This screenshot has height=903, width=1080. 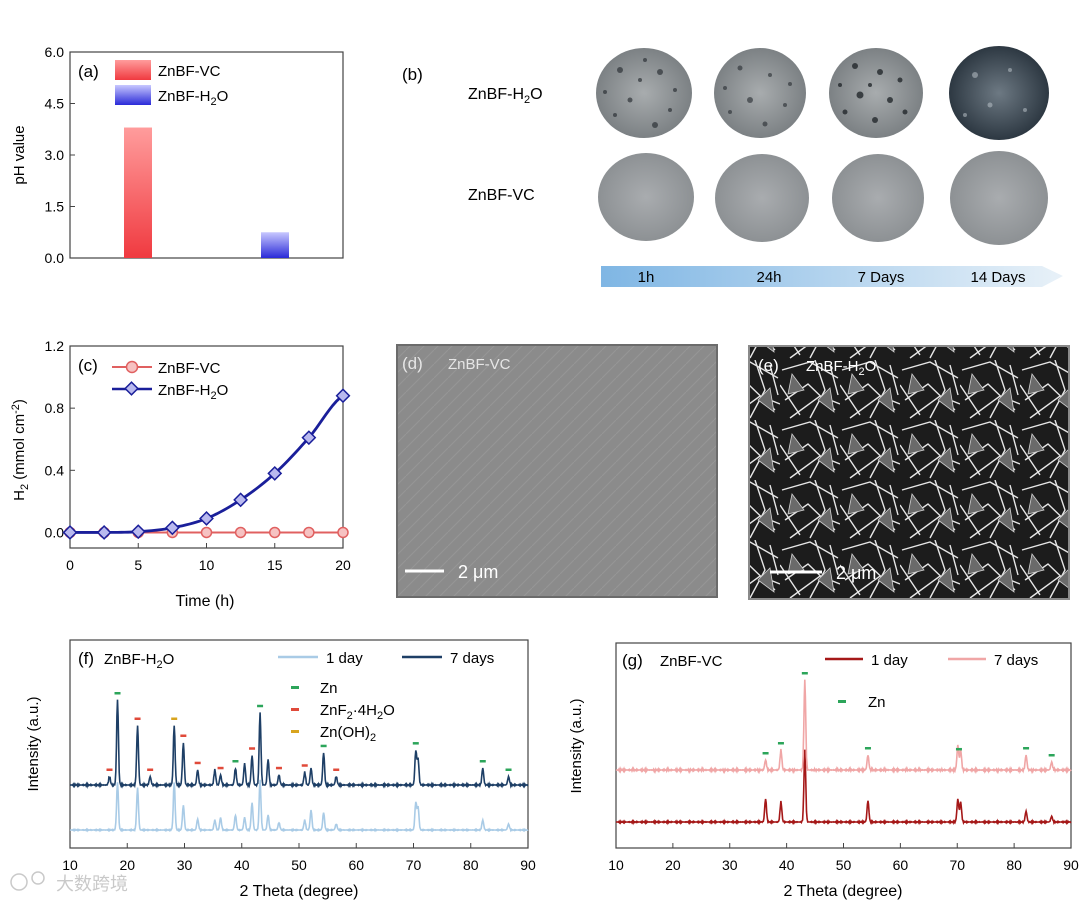 I want to click on row-label-vc: ZnBF-VC, so click(x=501, y=195).